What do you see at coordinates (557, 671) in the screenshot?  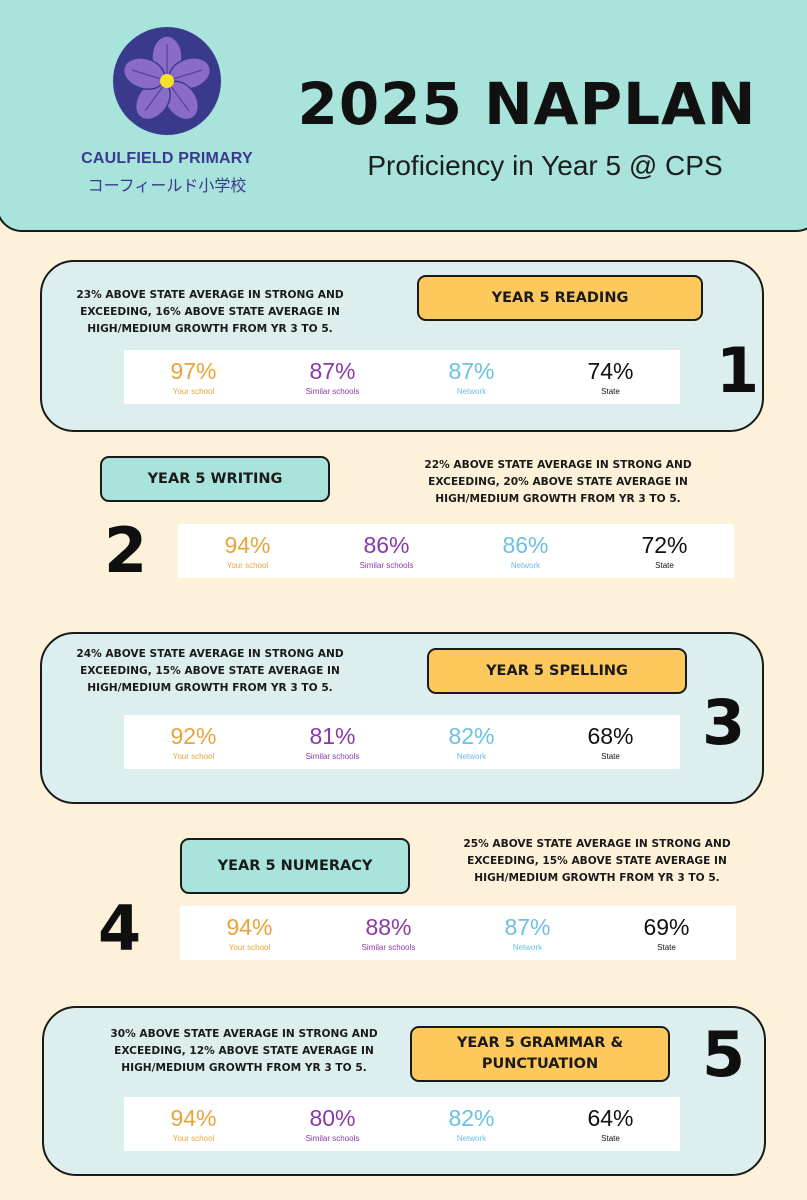 I see `section-title-pill: YEAR 5 SPELLING` at bounding box center [557, 671].